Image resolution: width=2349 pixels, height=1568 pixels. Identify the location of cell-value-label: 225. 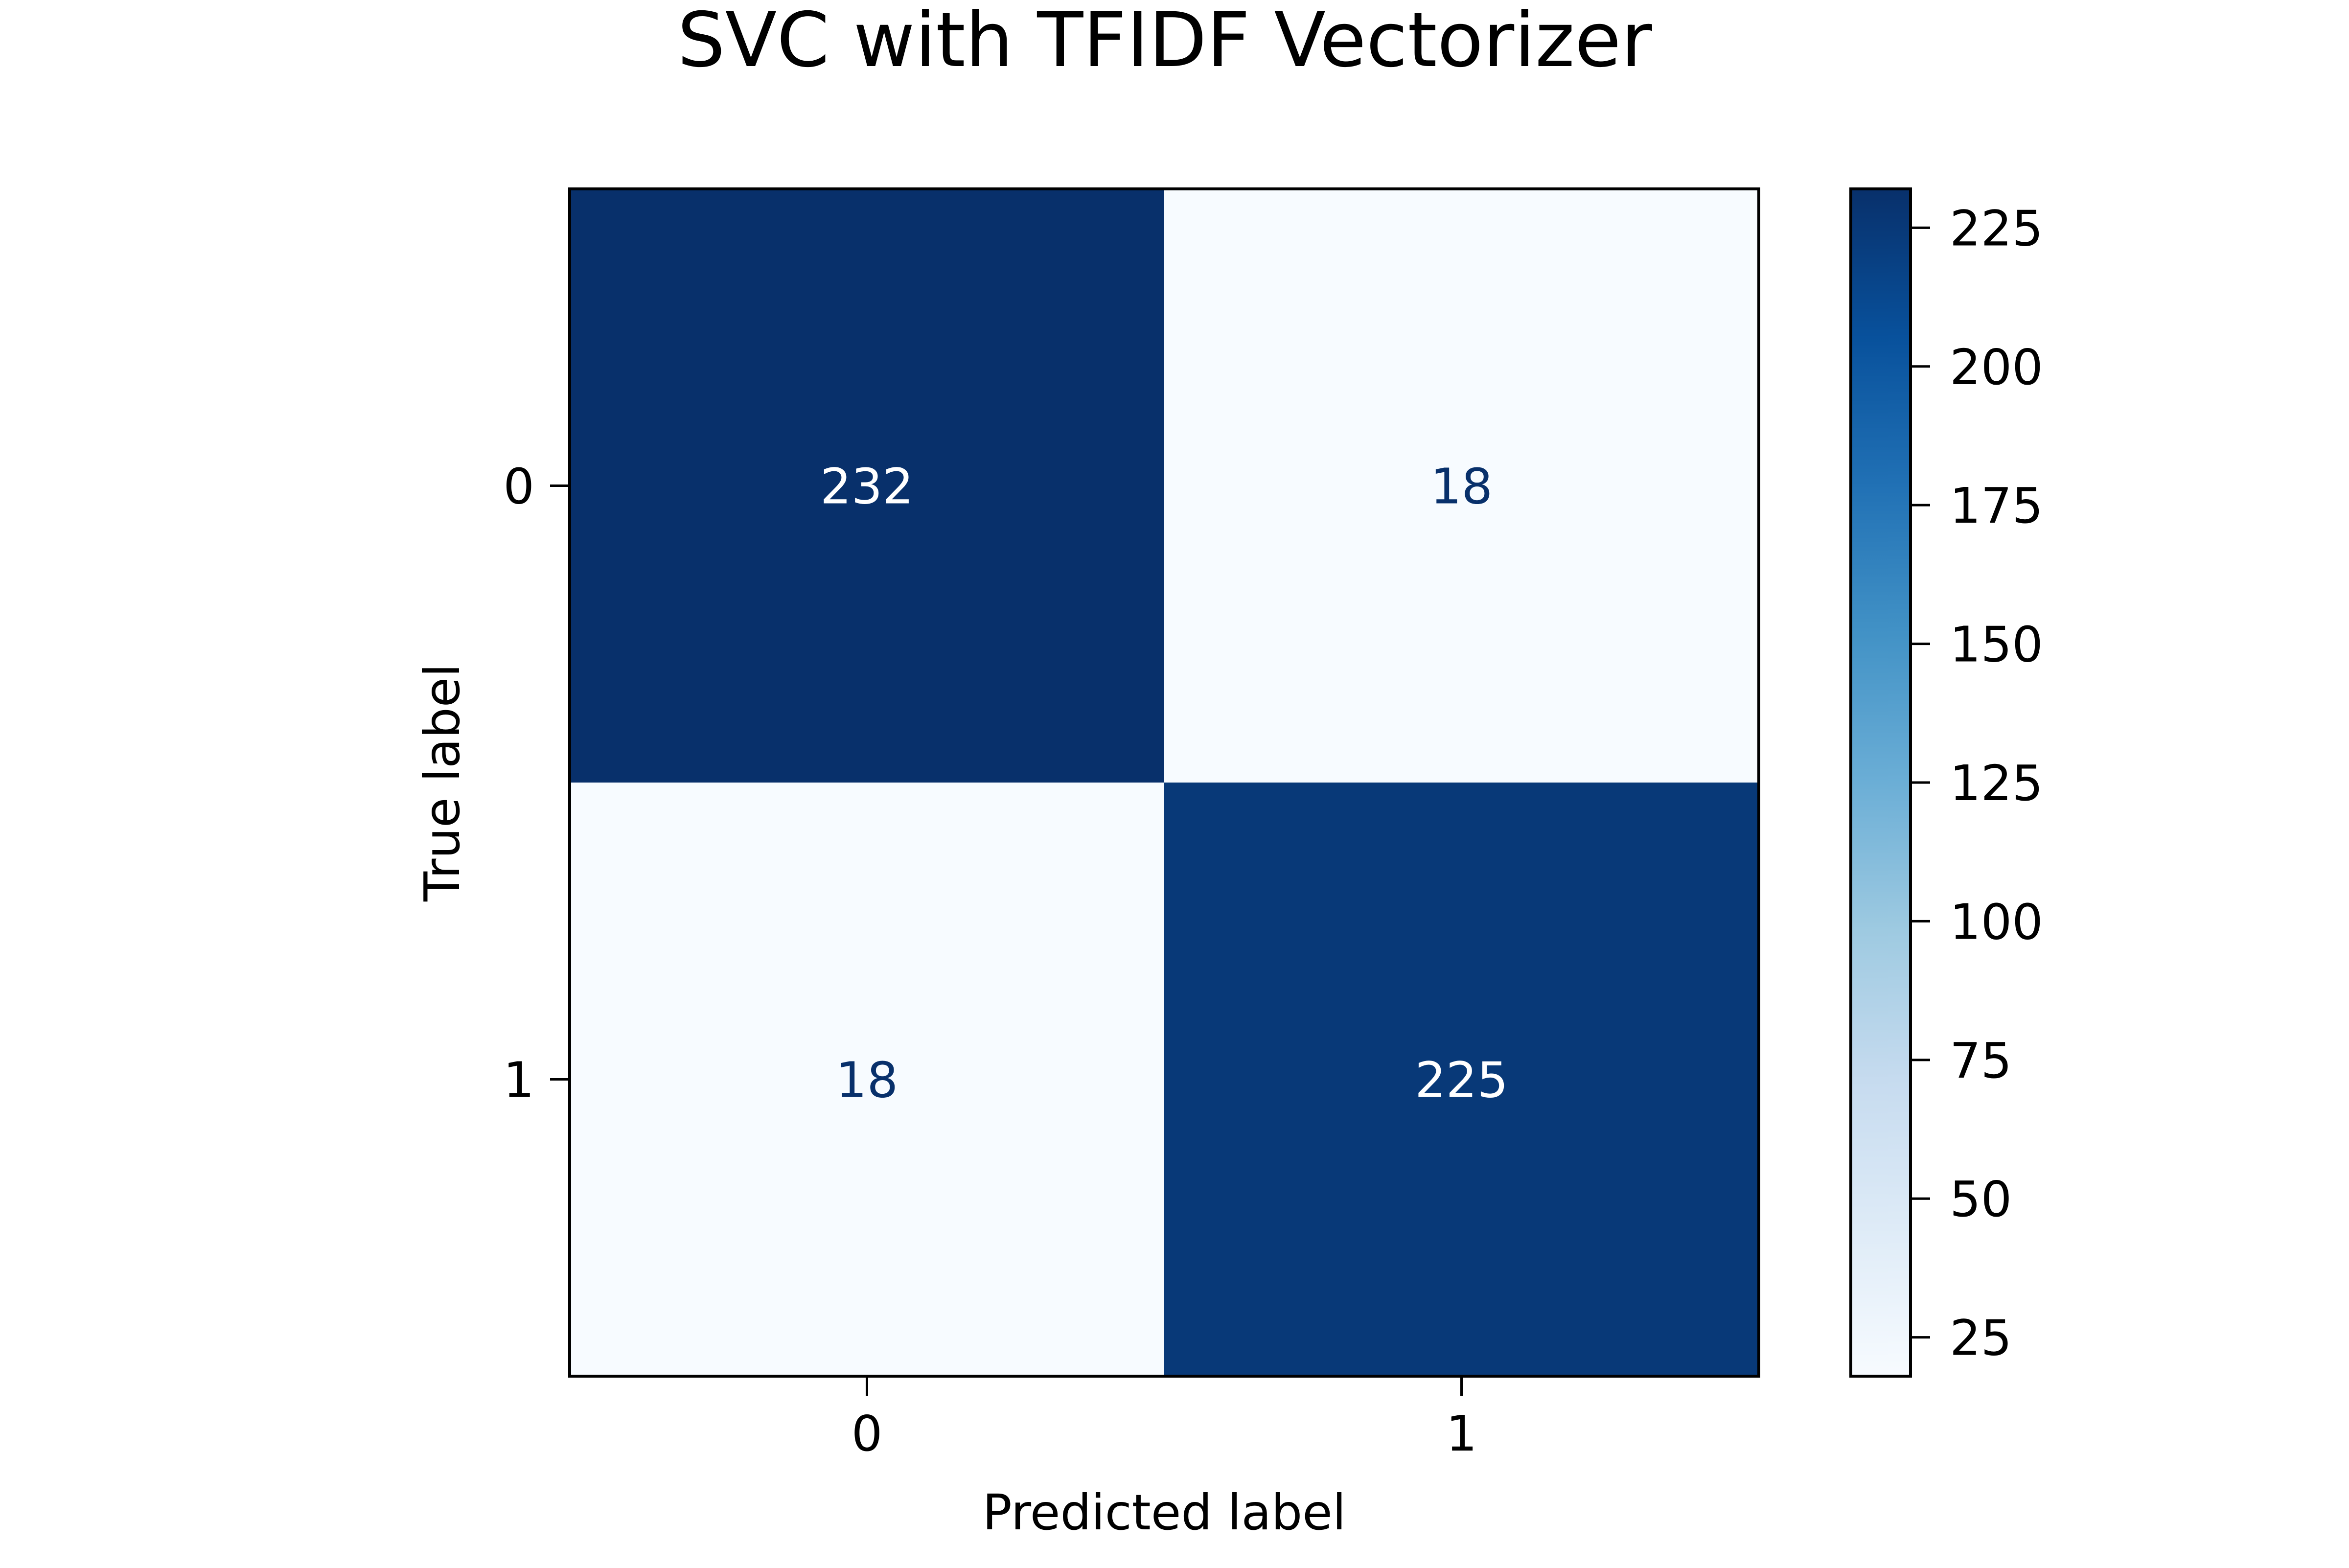
(1461, 1080).